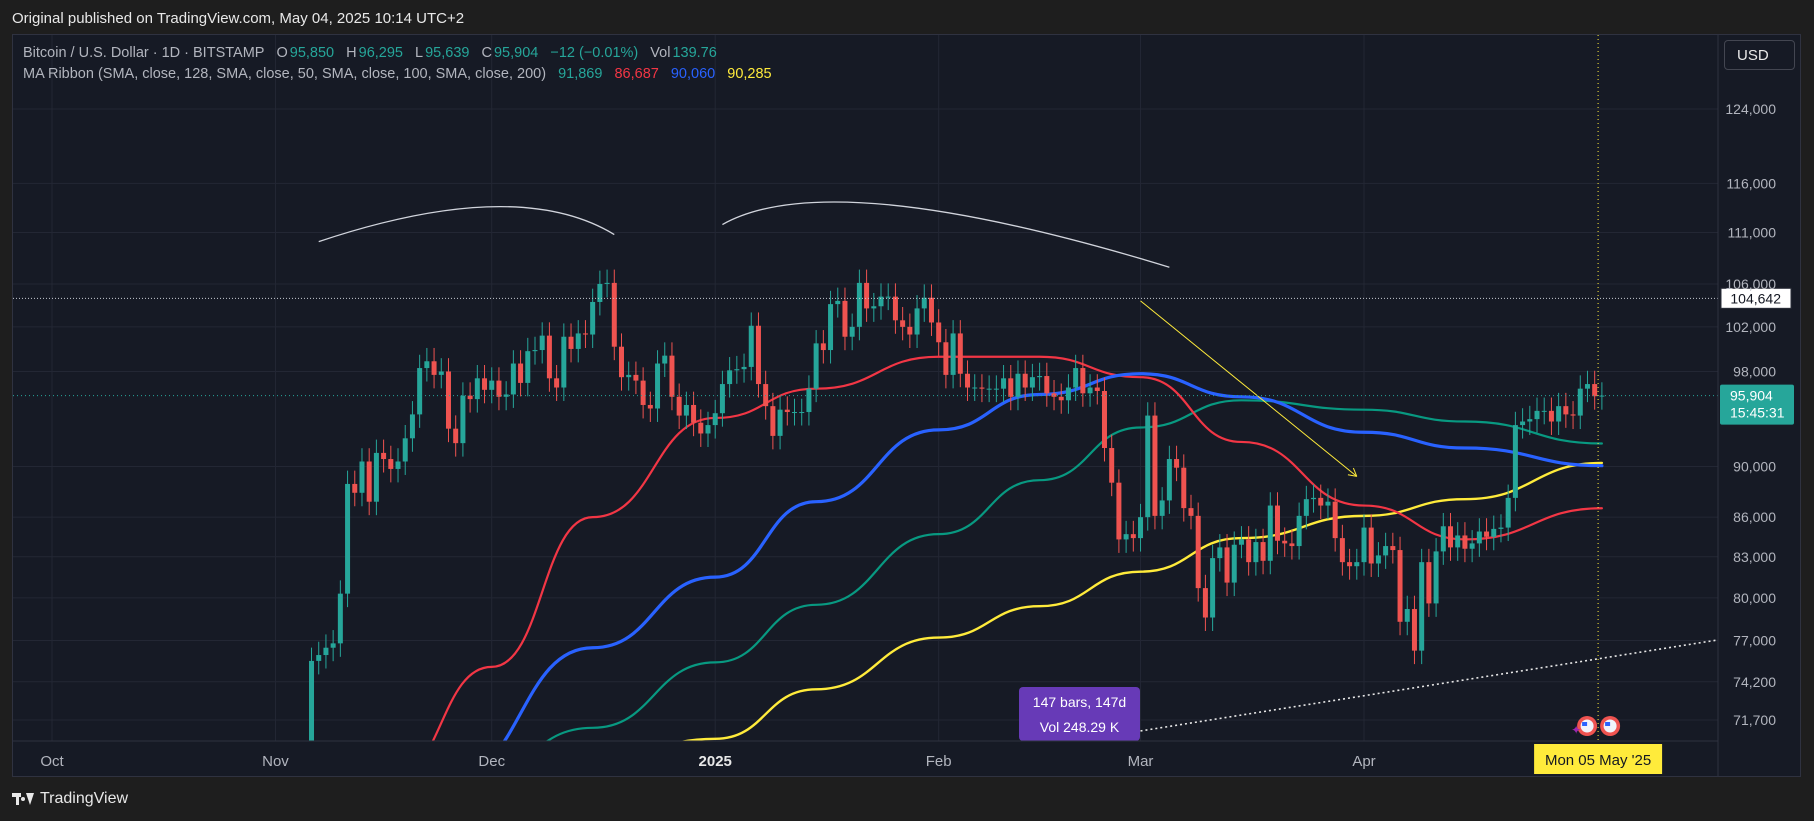 This screenshot has width=1814, height=821. I want to click on price-tick-label: 71,700, so click(1754, 720).